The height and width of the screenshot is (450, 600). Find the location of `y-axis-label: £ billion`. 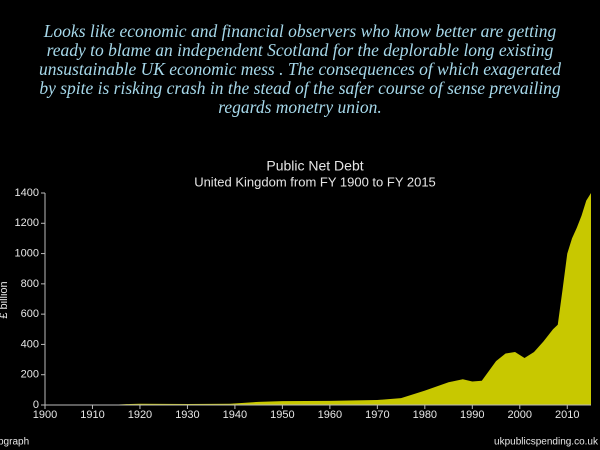

y-axis-label: £ billion is located at coordinates (5, 299).